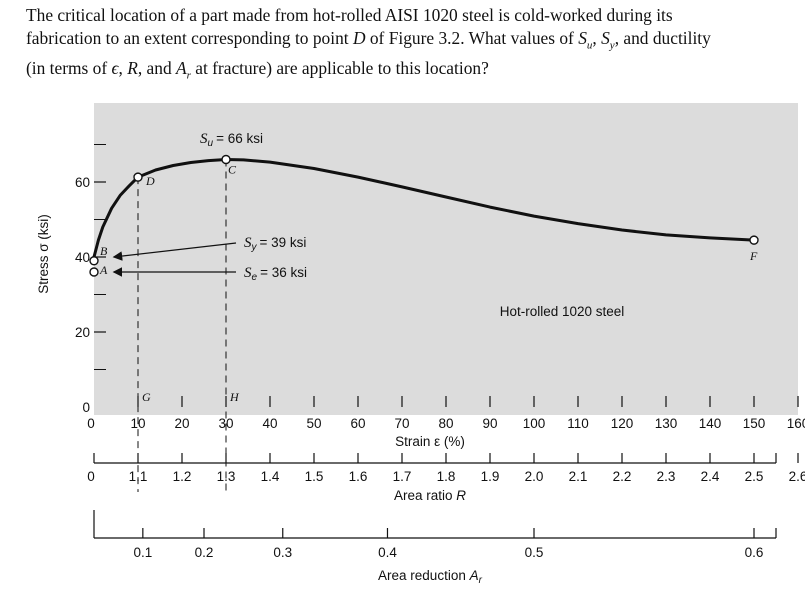 This screenshot has height=608, width=805. Describe the element at coordinates (666, 423) in the screenshot. I see `x-tick-label: 130` at that location.